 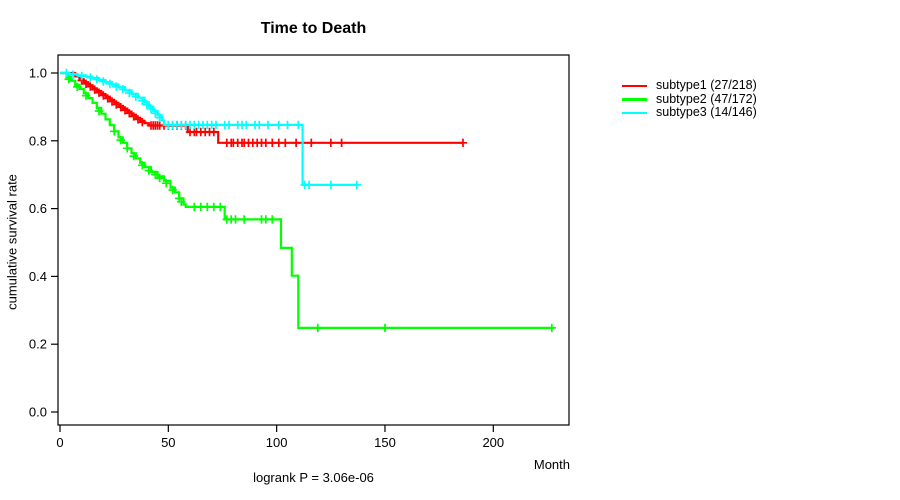 What do you see at coordinates (706, 85) in the screenshot?
I see `legend-label: subtype1 (27/218)` at bounding box center [706, 85].